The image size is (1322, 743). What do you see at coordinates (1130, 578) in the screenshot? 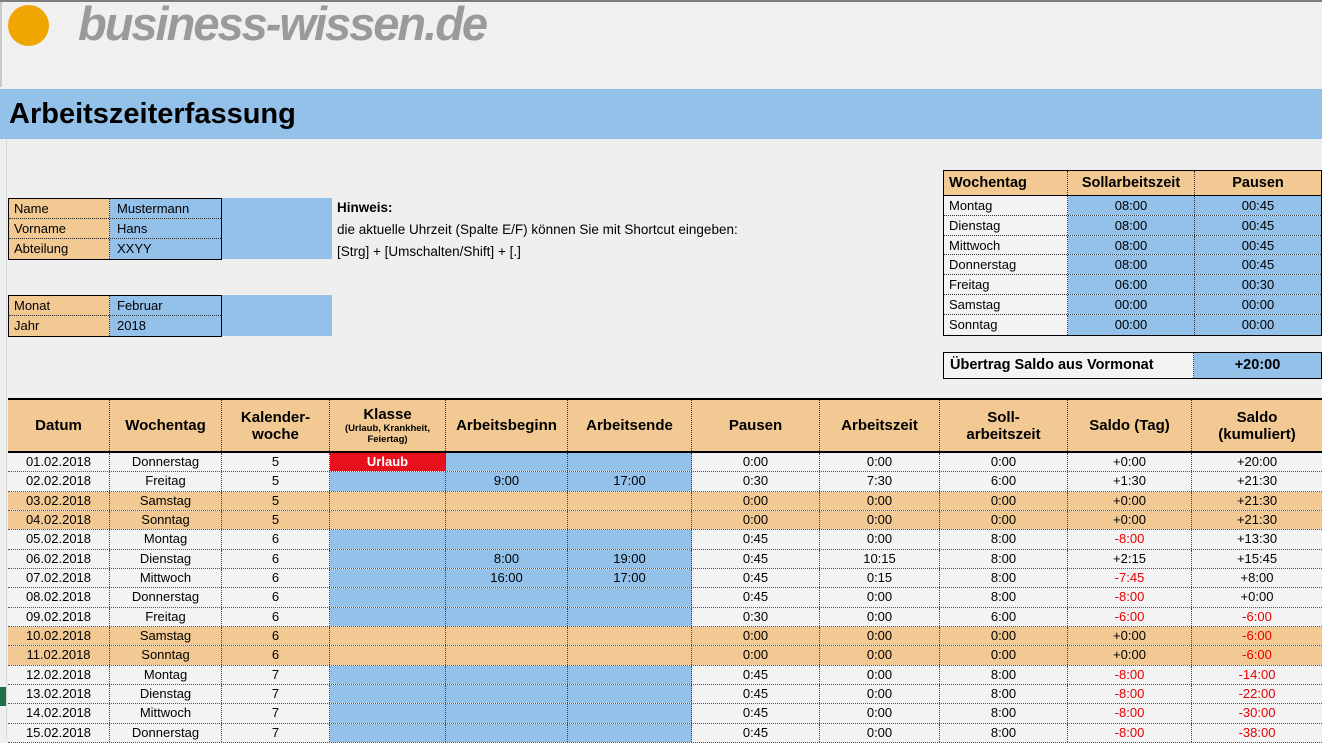
I see `saldo-day-cell: -7:45` at bounding box center [1130, 578].